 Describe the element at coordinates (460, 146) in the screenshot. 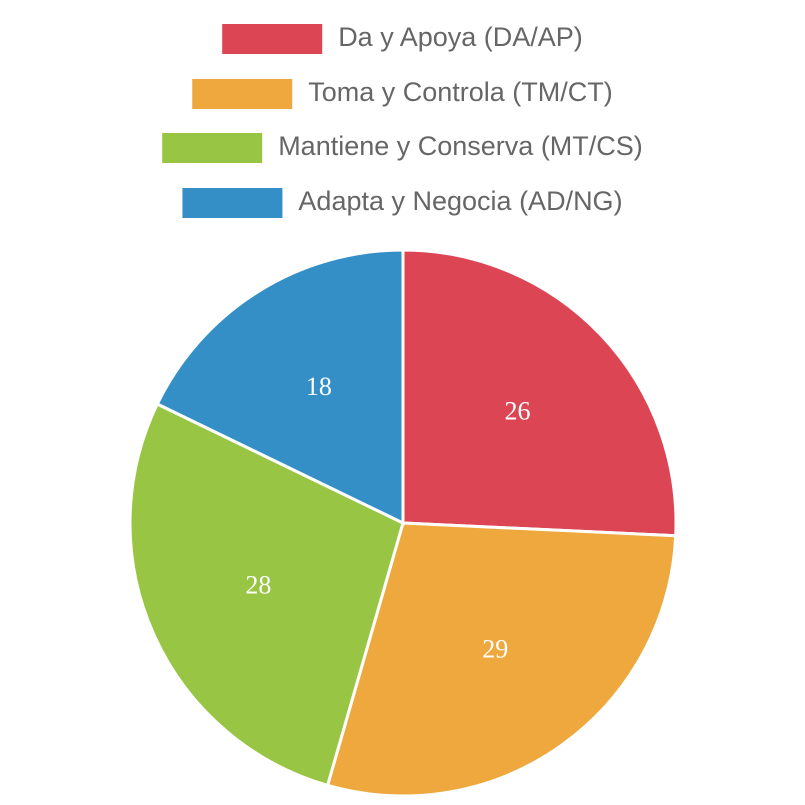

I see `legend-label: Mantiene y Conserva (MT/CS)` at that location.